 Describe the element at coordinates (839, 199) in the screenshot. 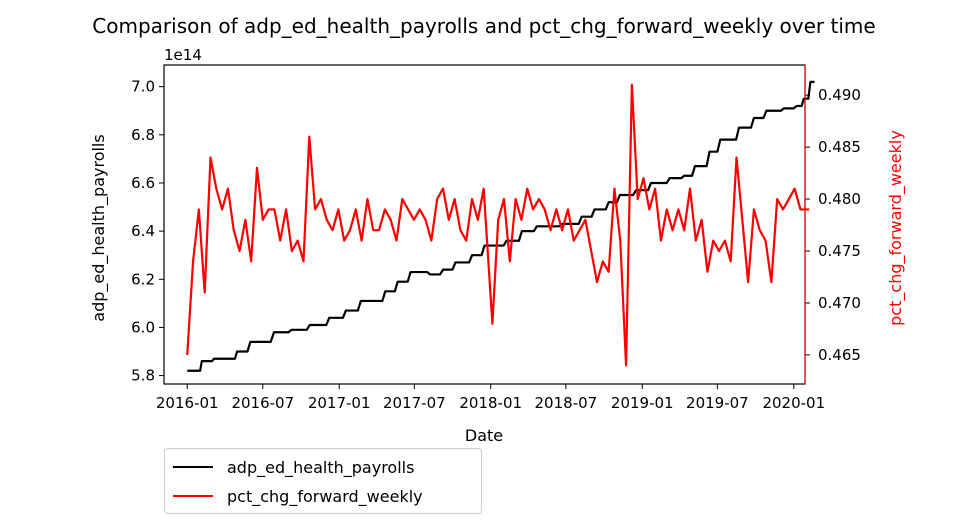

I see `right-y-tick-label: 0.480` at that location.